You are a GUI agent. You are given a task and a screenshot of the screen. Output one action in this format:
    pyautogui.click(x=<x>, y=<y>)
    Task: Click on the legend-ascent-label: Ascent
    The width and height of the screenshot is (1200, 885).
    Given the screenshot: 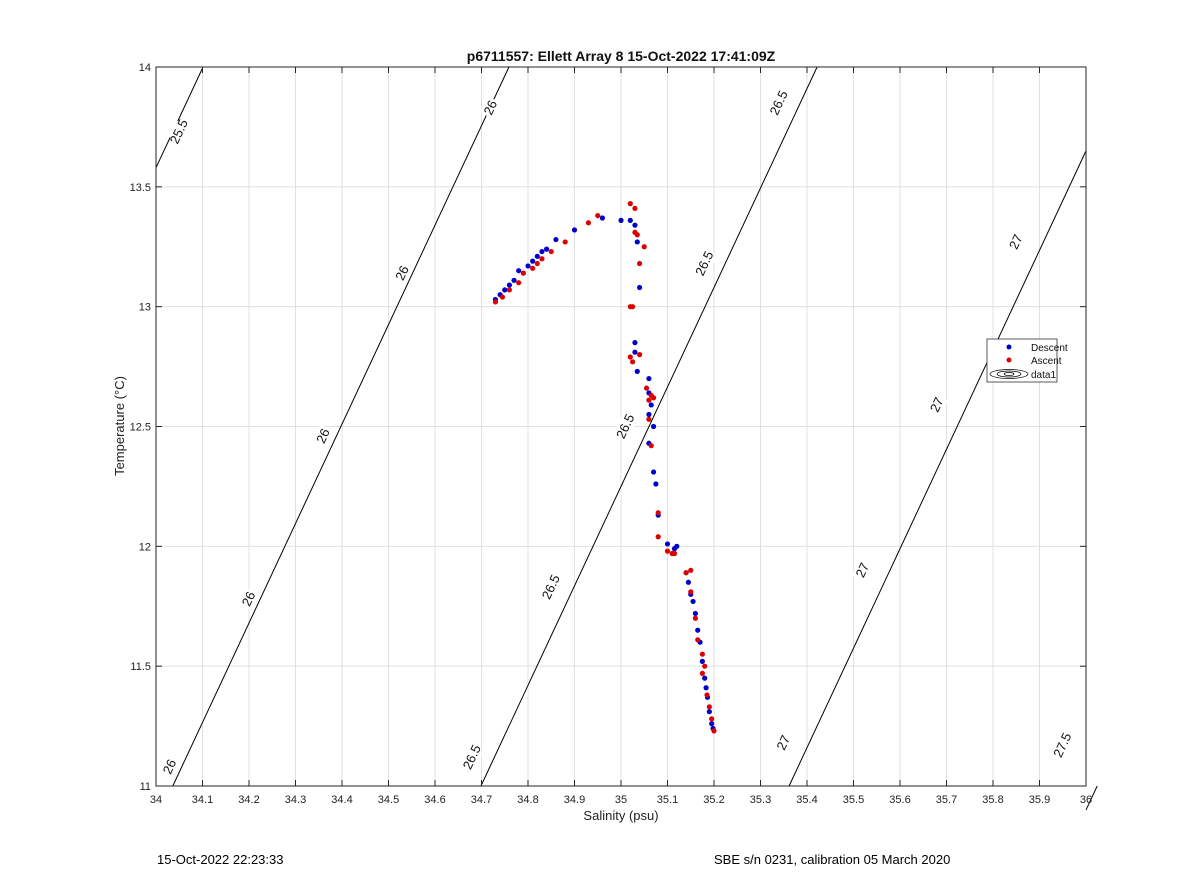 What is the action you would take?
    pyautogui.click(x=1046, y=361)
    